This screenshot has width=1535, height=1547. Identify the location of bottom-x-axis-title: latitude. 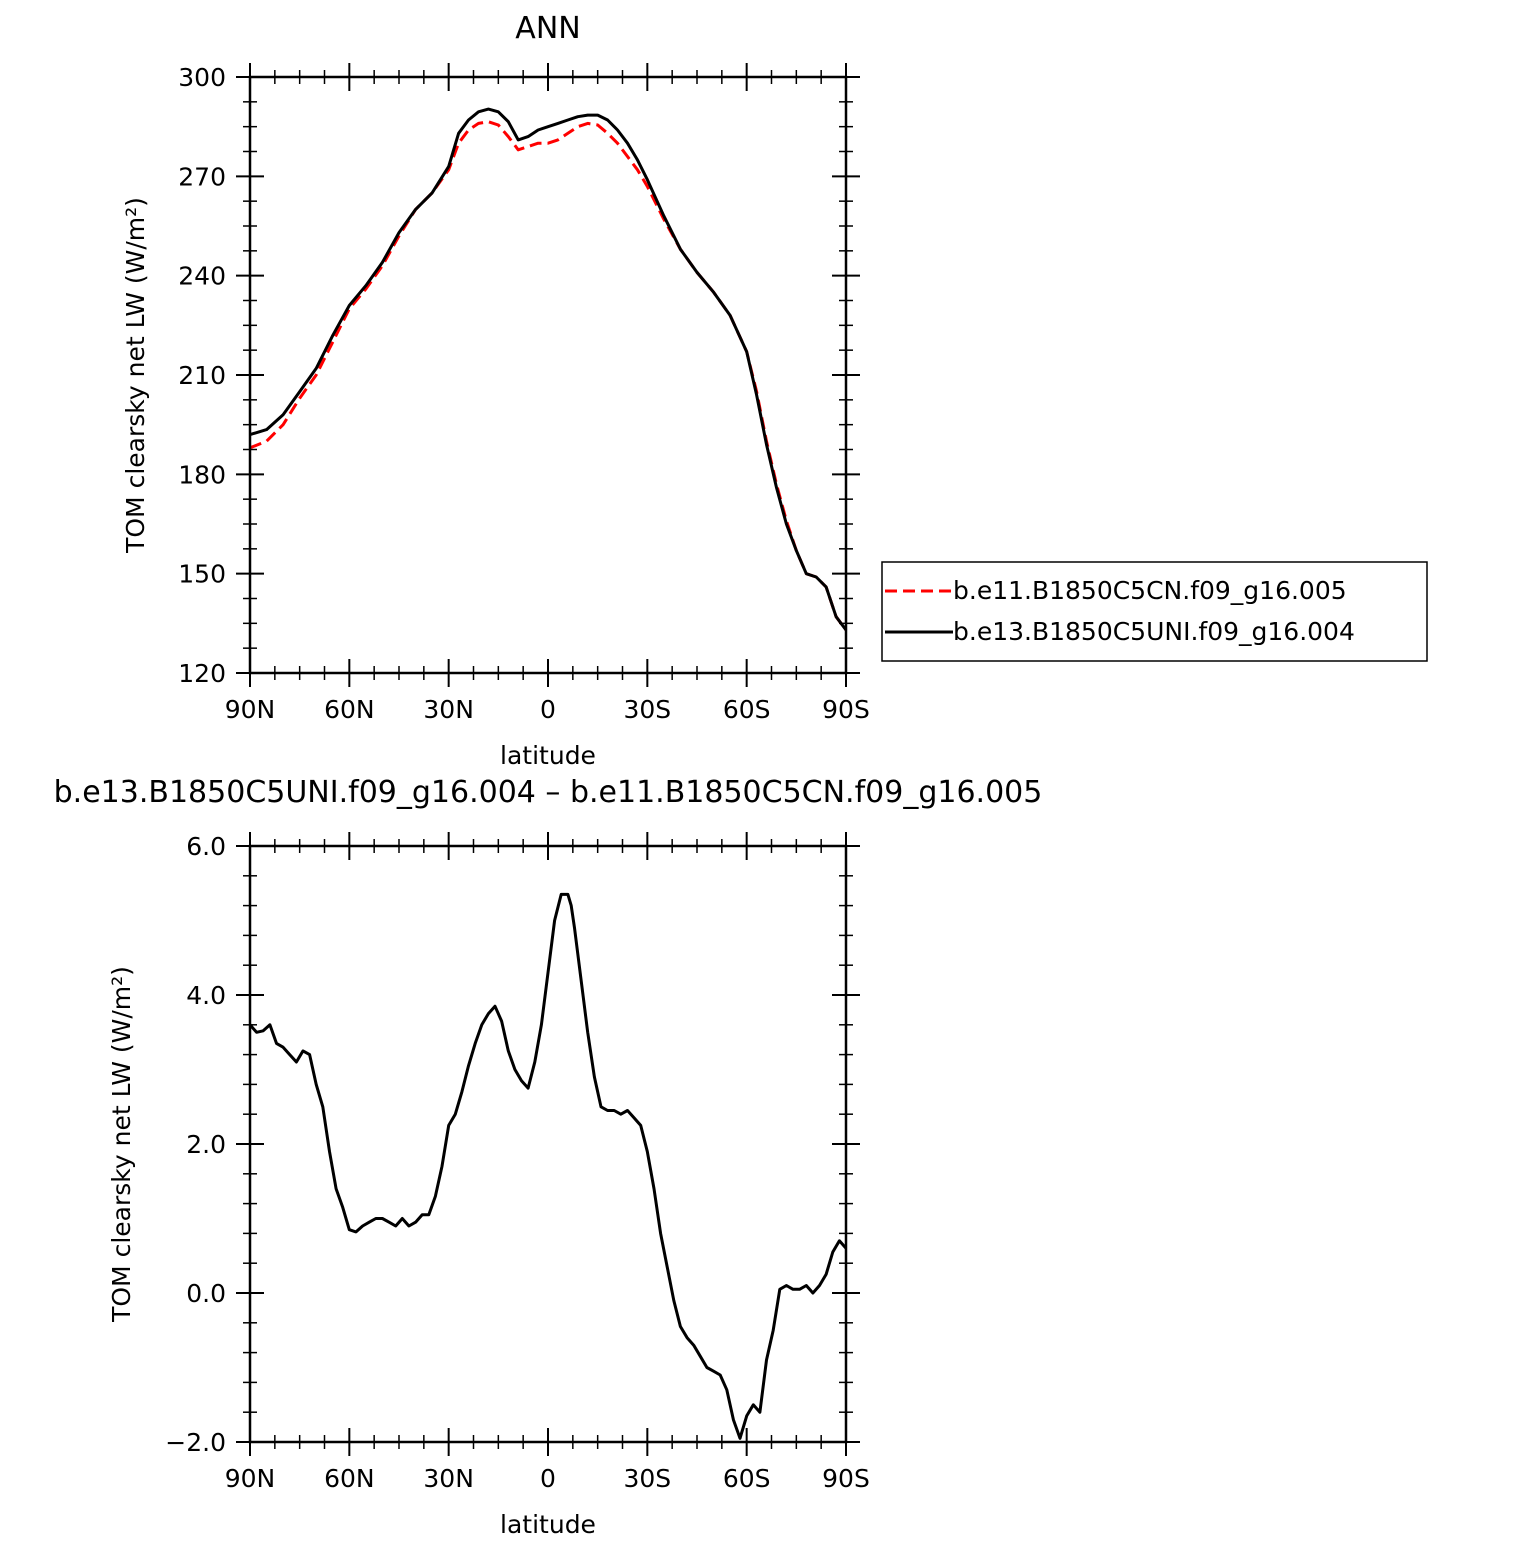
(548, 1524).